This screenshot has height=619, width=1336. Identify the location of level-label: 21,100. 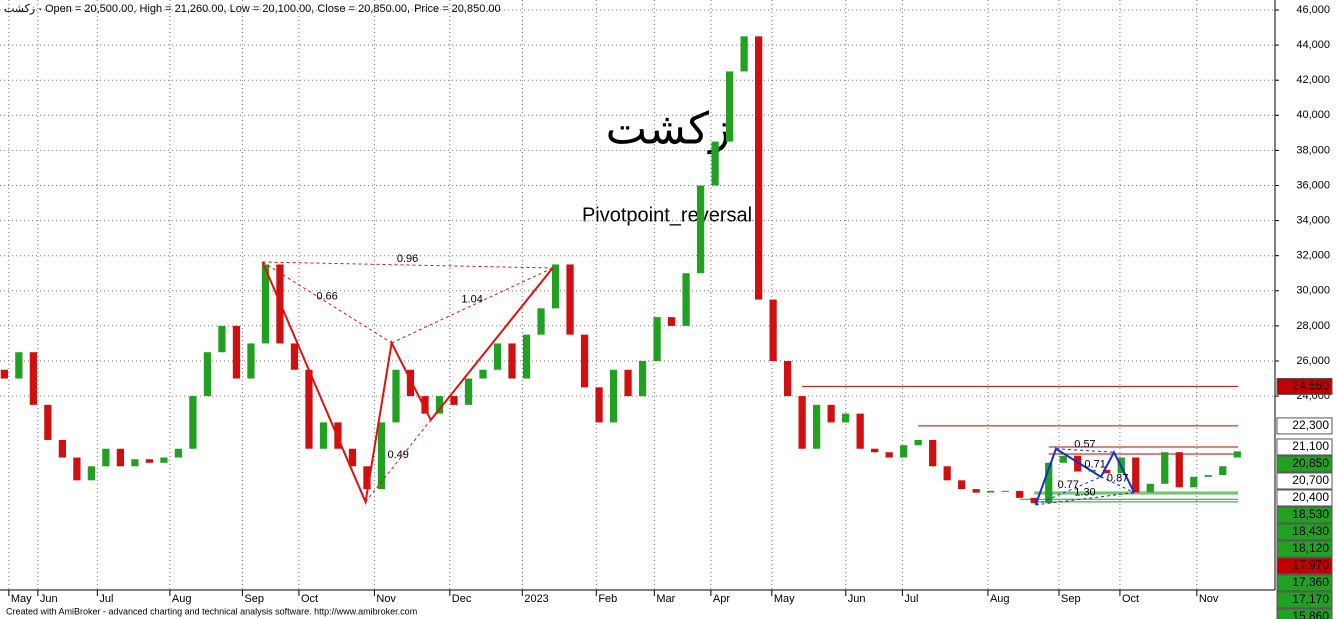
(1310, 446).